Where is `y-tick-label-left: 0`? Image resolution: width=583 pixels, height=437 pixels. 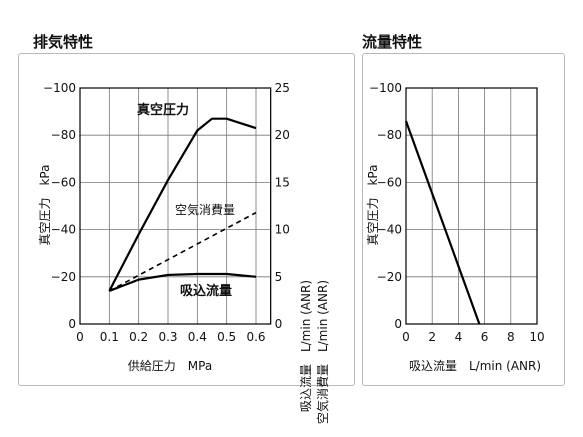
y-tick-label-left: 0 is located at coordinates (72, 324).